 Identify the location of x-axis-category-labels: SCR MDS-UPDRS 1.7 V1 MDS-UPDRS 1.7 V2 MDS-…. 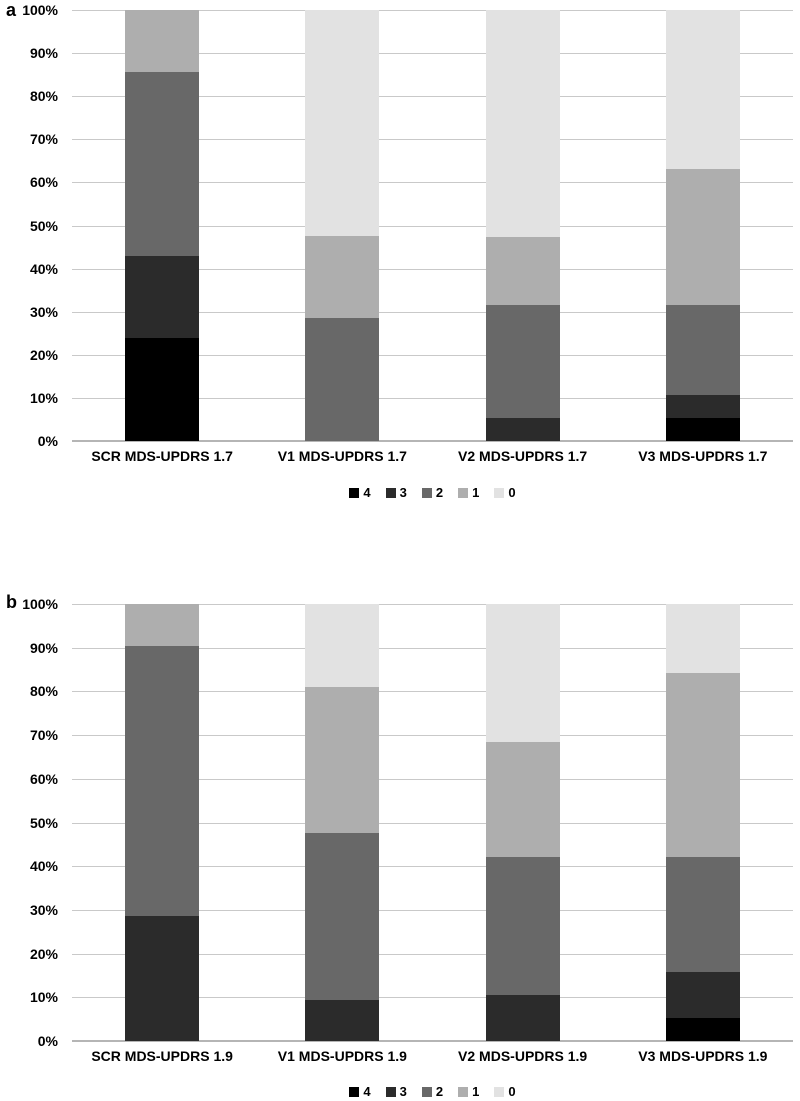
(432, 456).